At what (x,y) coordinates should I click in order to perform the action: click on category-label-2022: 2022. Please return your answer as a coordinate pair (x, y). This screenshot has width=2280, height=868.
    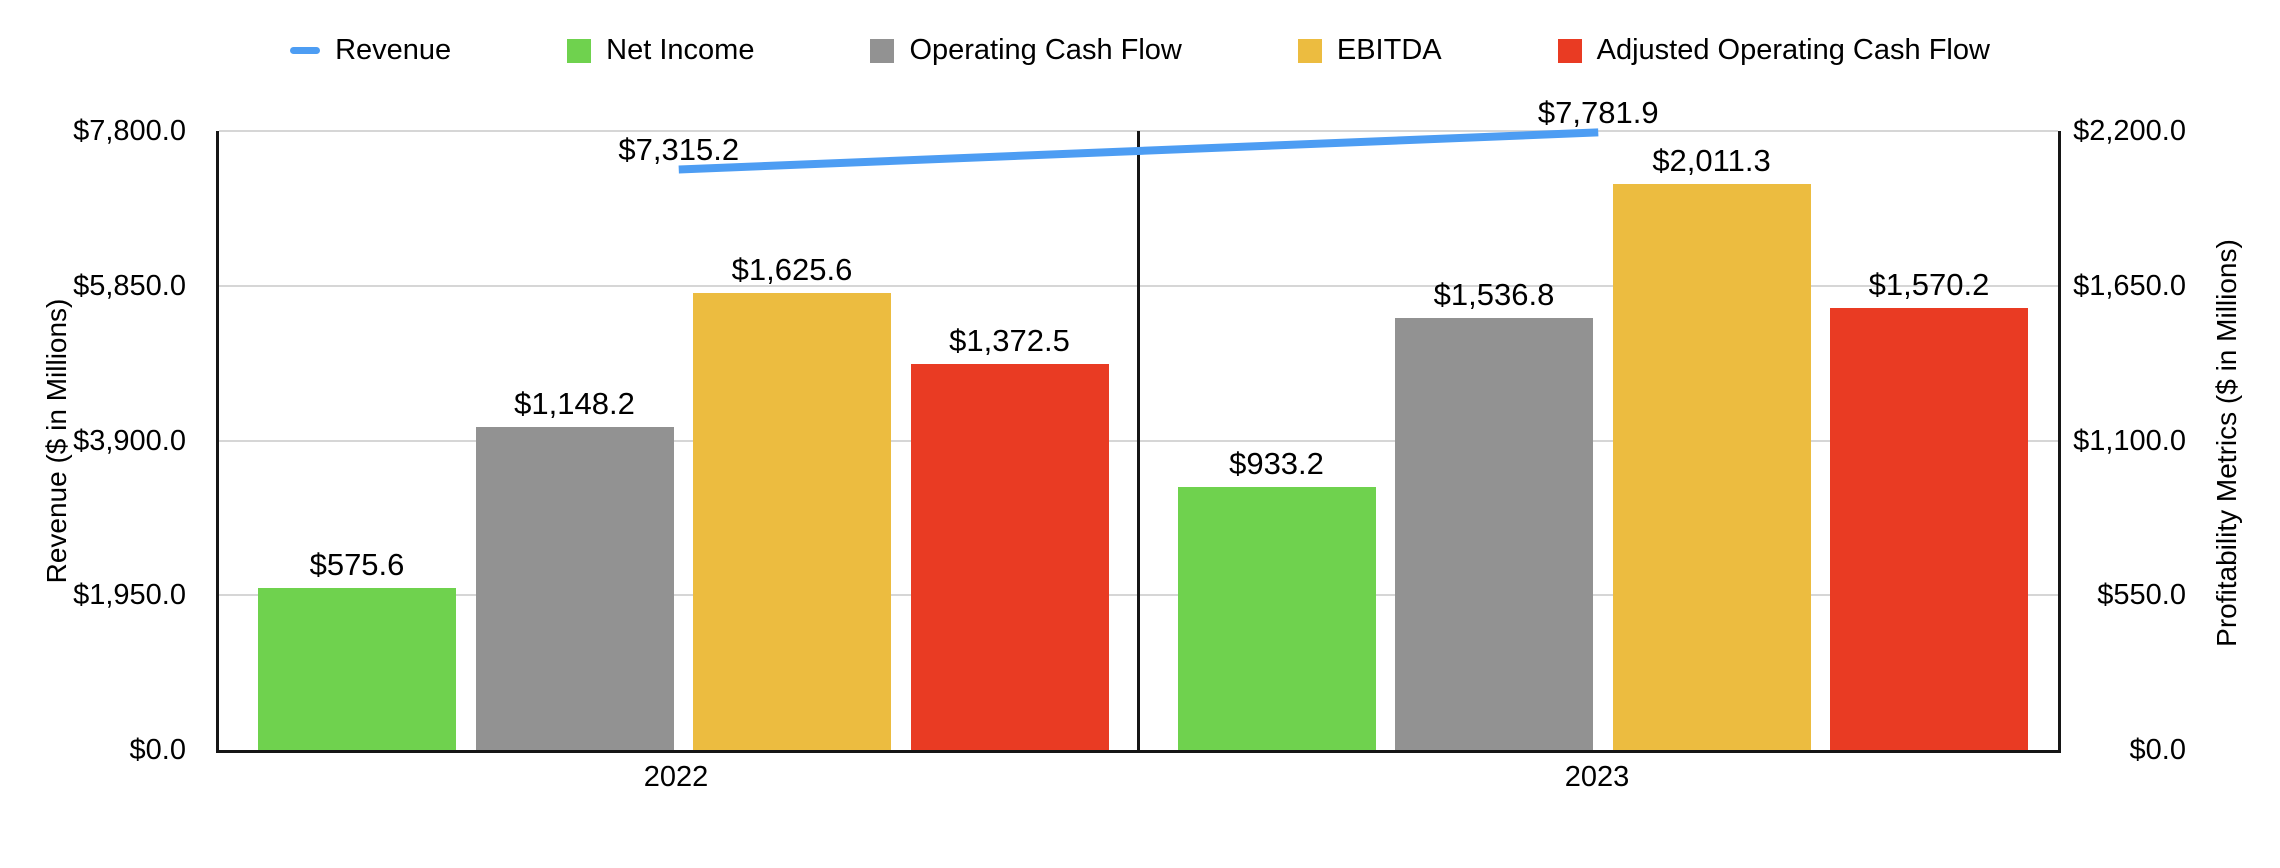
    Looking at the image, I should click on (676, 777).